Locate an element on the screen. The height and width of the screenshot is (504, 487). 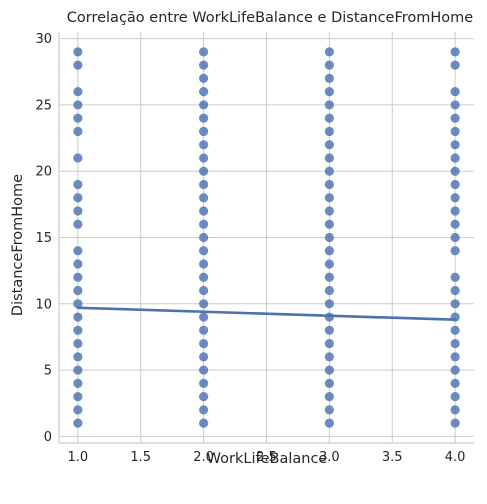
y-tick-label: 0 is located at coordinates (48, 437).